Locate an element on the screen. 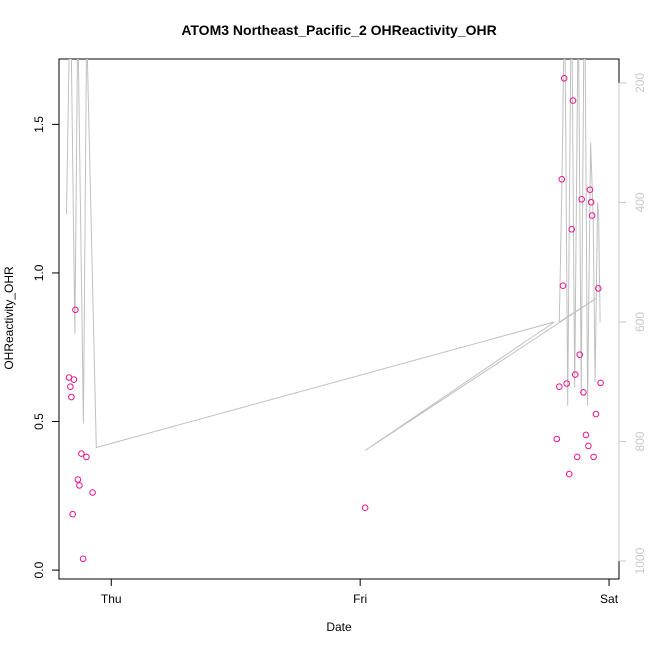  x-axis-label: Date is located at coordinates (339, 627).